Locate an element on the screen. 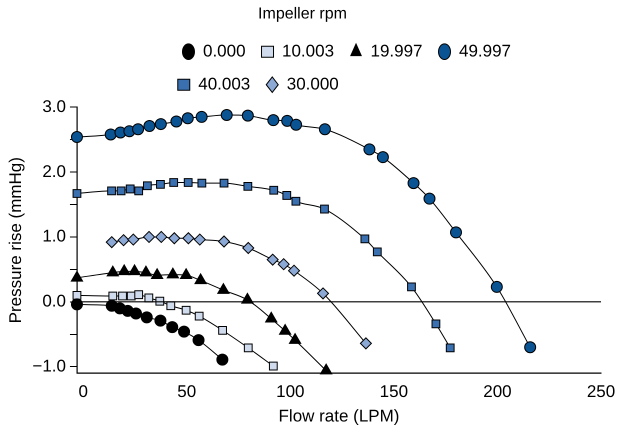  y-axis-title: Pressure rise (mmHg) is located at coordinates (15, 240).